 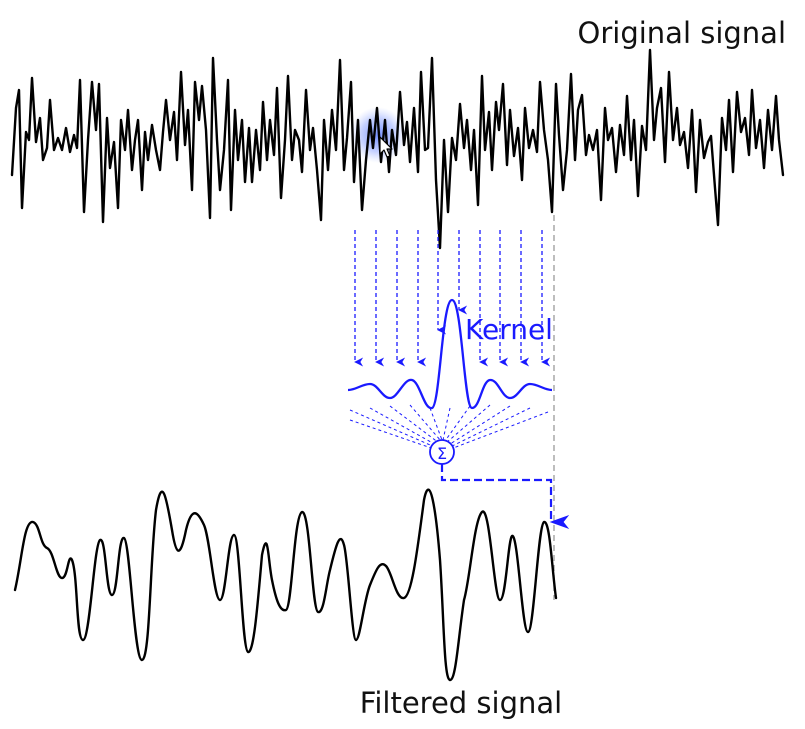 I want to click on kernel-label: Kernel, so click(x=509, y=329).